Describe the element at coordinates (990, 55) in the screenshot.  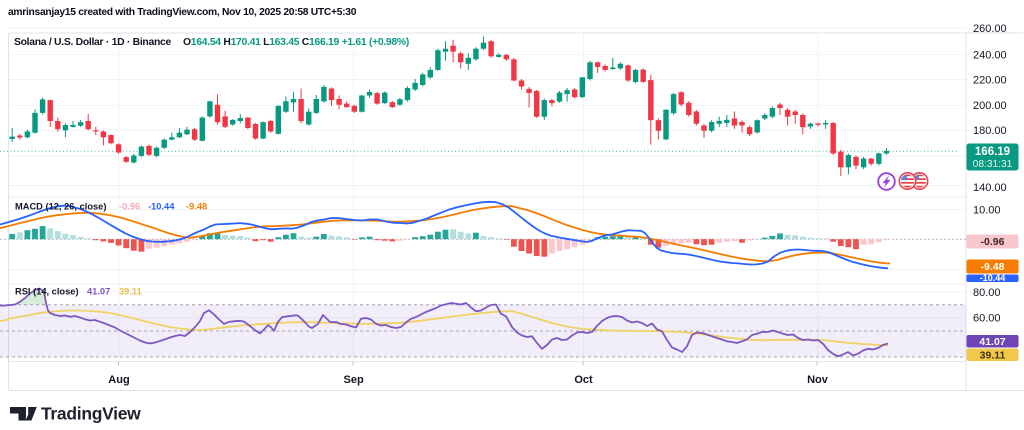
I see `svg-text: 240.00` at that location.